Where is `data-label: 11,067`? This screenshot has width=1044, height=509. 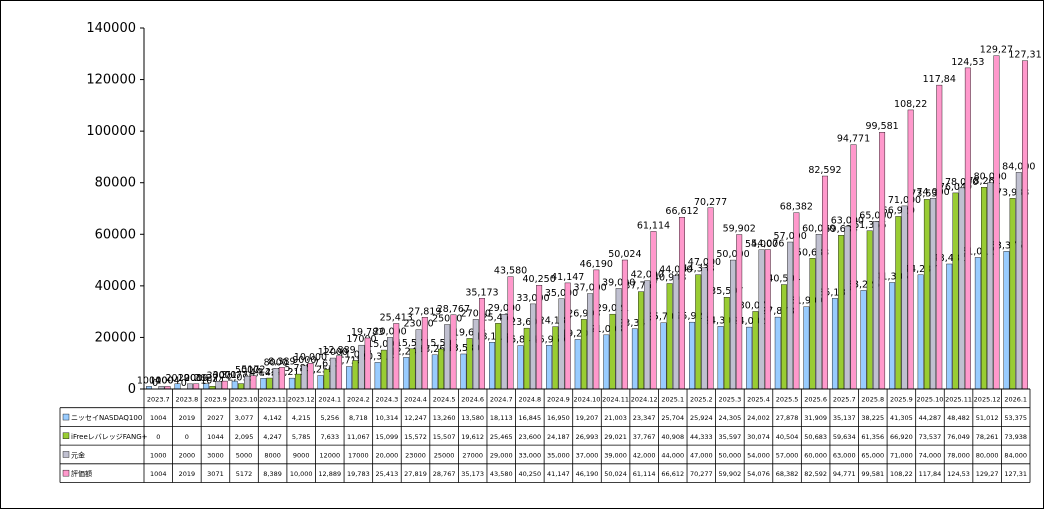
data-label: 11,067 is located at coordinates (355, 354).